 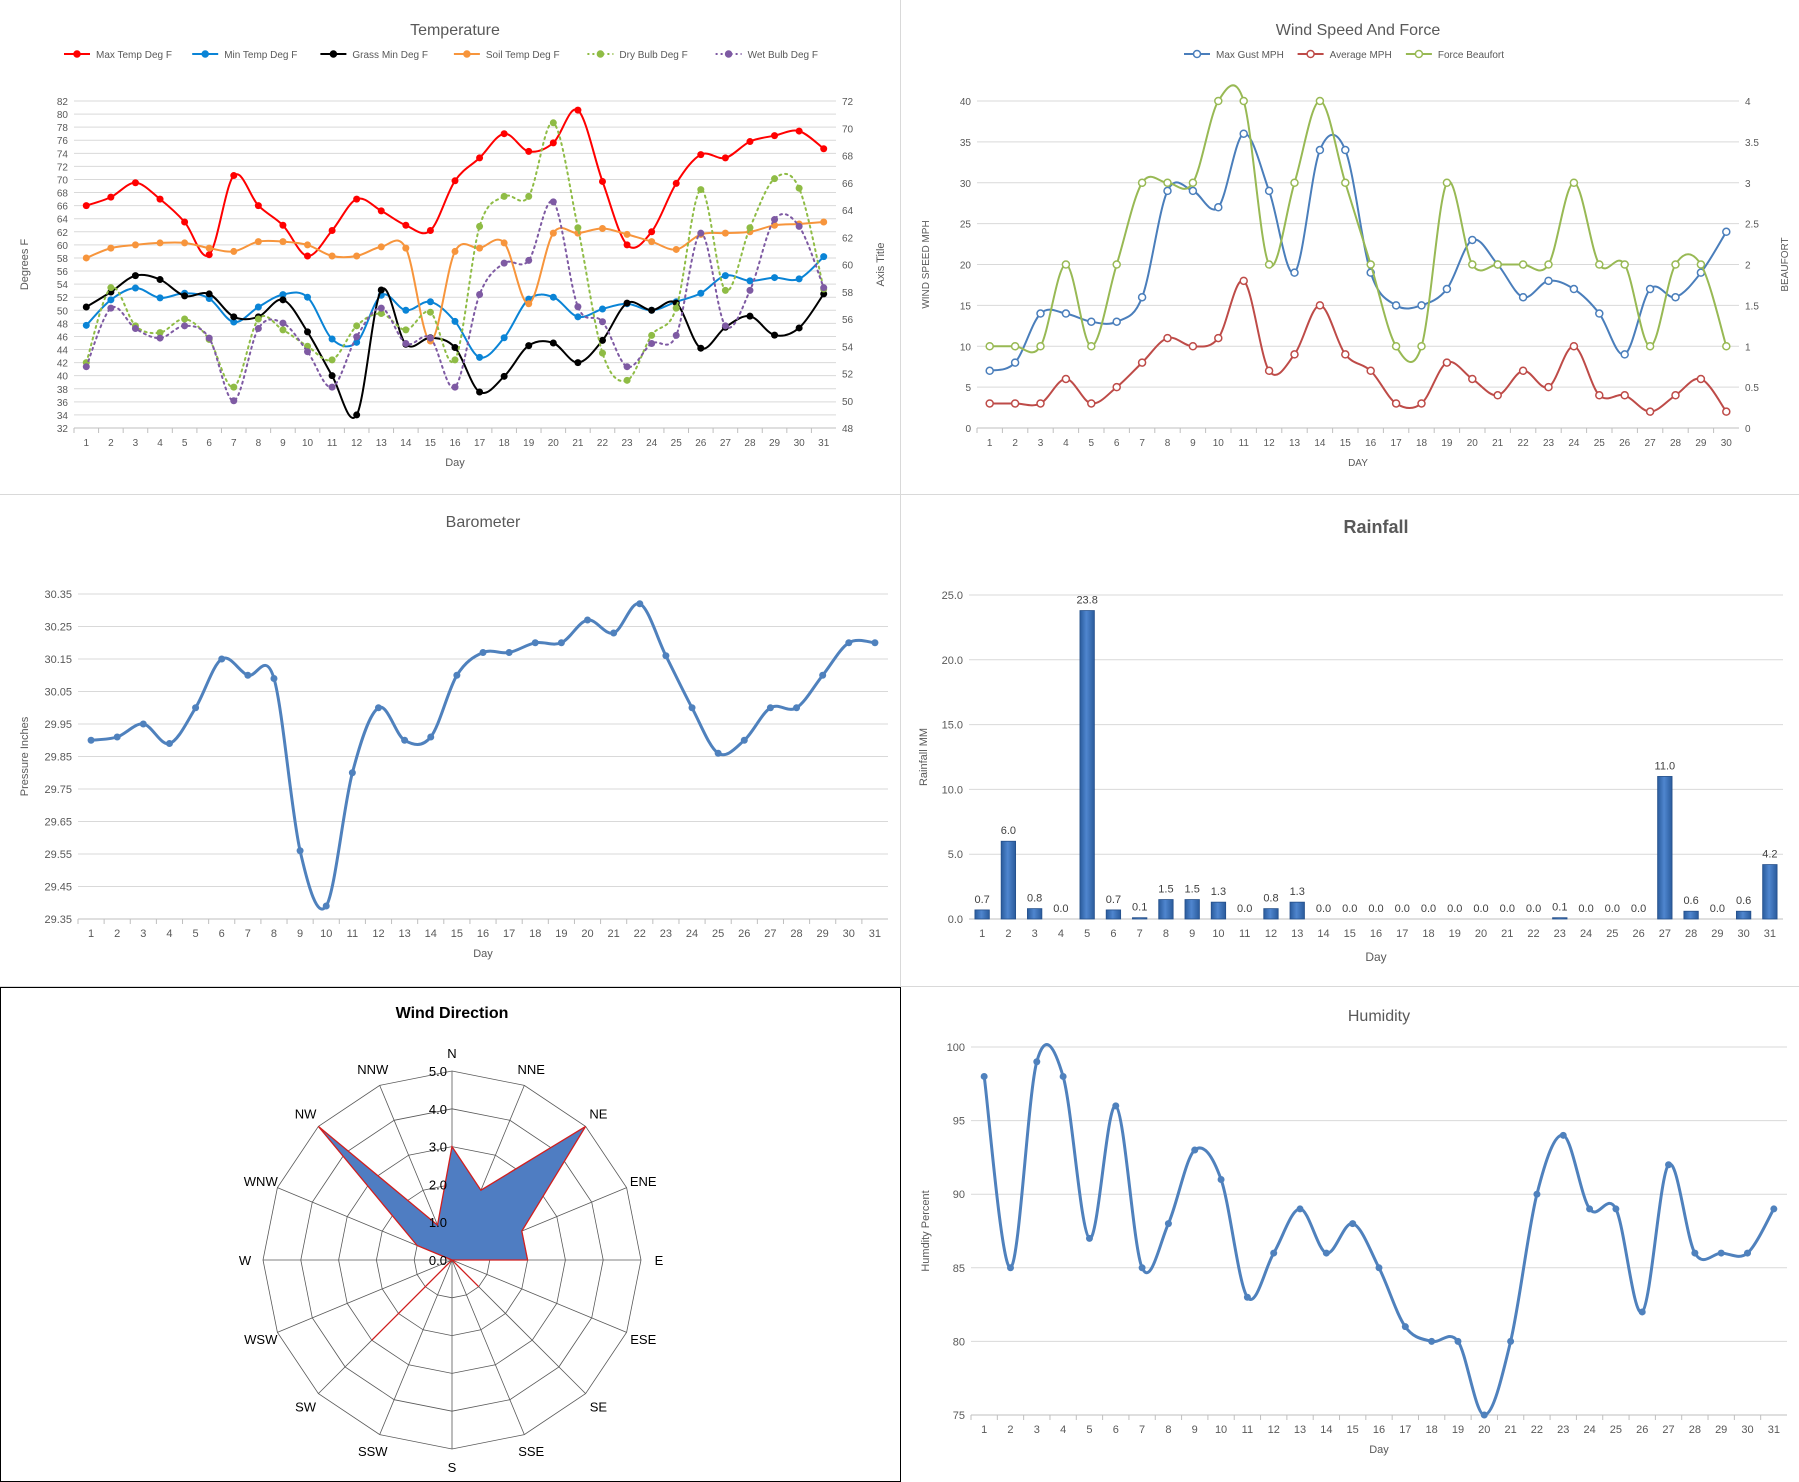 What do you see at coordinates (1361, 55) in the screenshot?
I see `legend-label: Average MPH` at bounding box center [1361, 55].